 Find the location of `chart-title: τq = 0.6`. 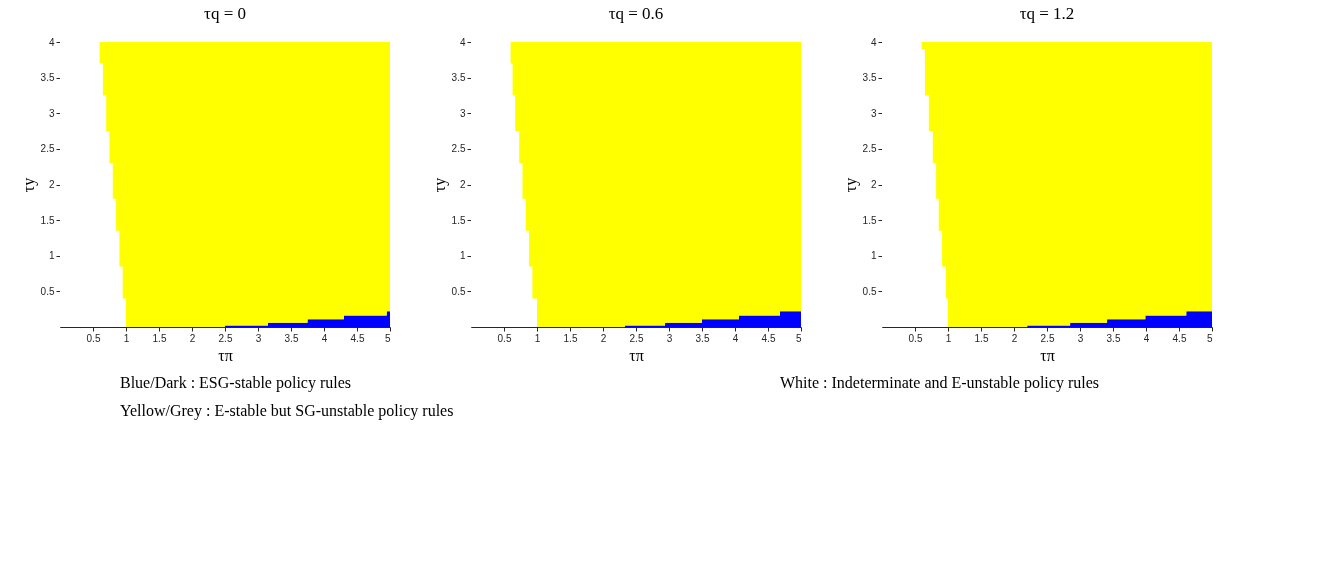

chart-title: τq = 0.6 is located at coordinates (636, 13).